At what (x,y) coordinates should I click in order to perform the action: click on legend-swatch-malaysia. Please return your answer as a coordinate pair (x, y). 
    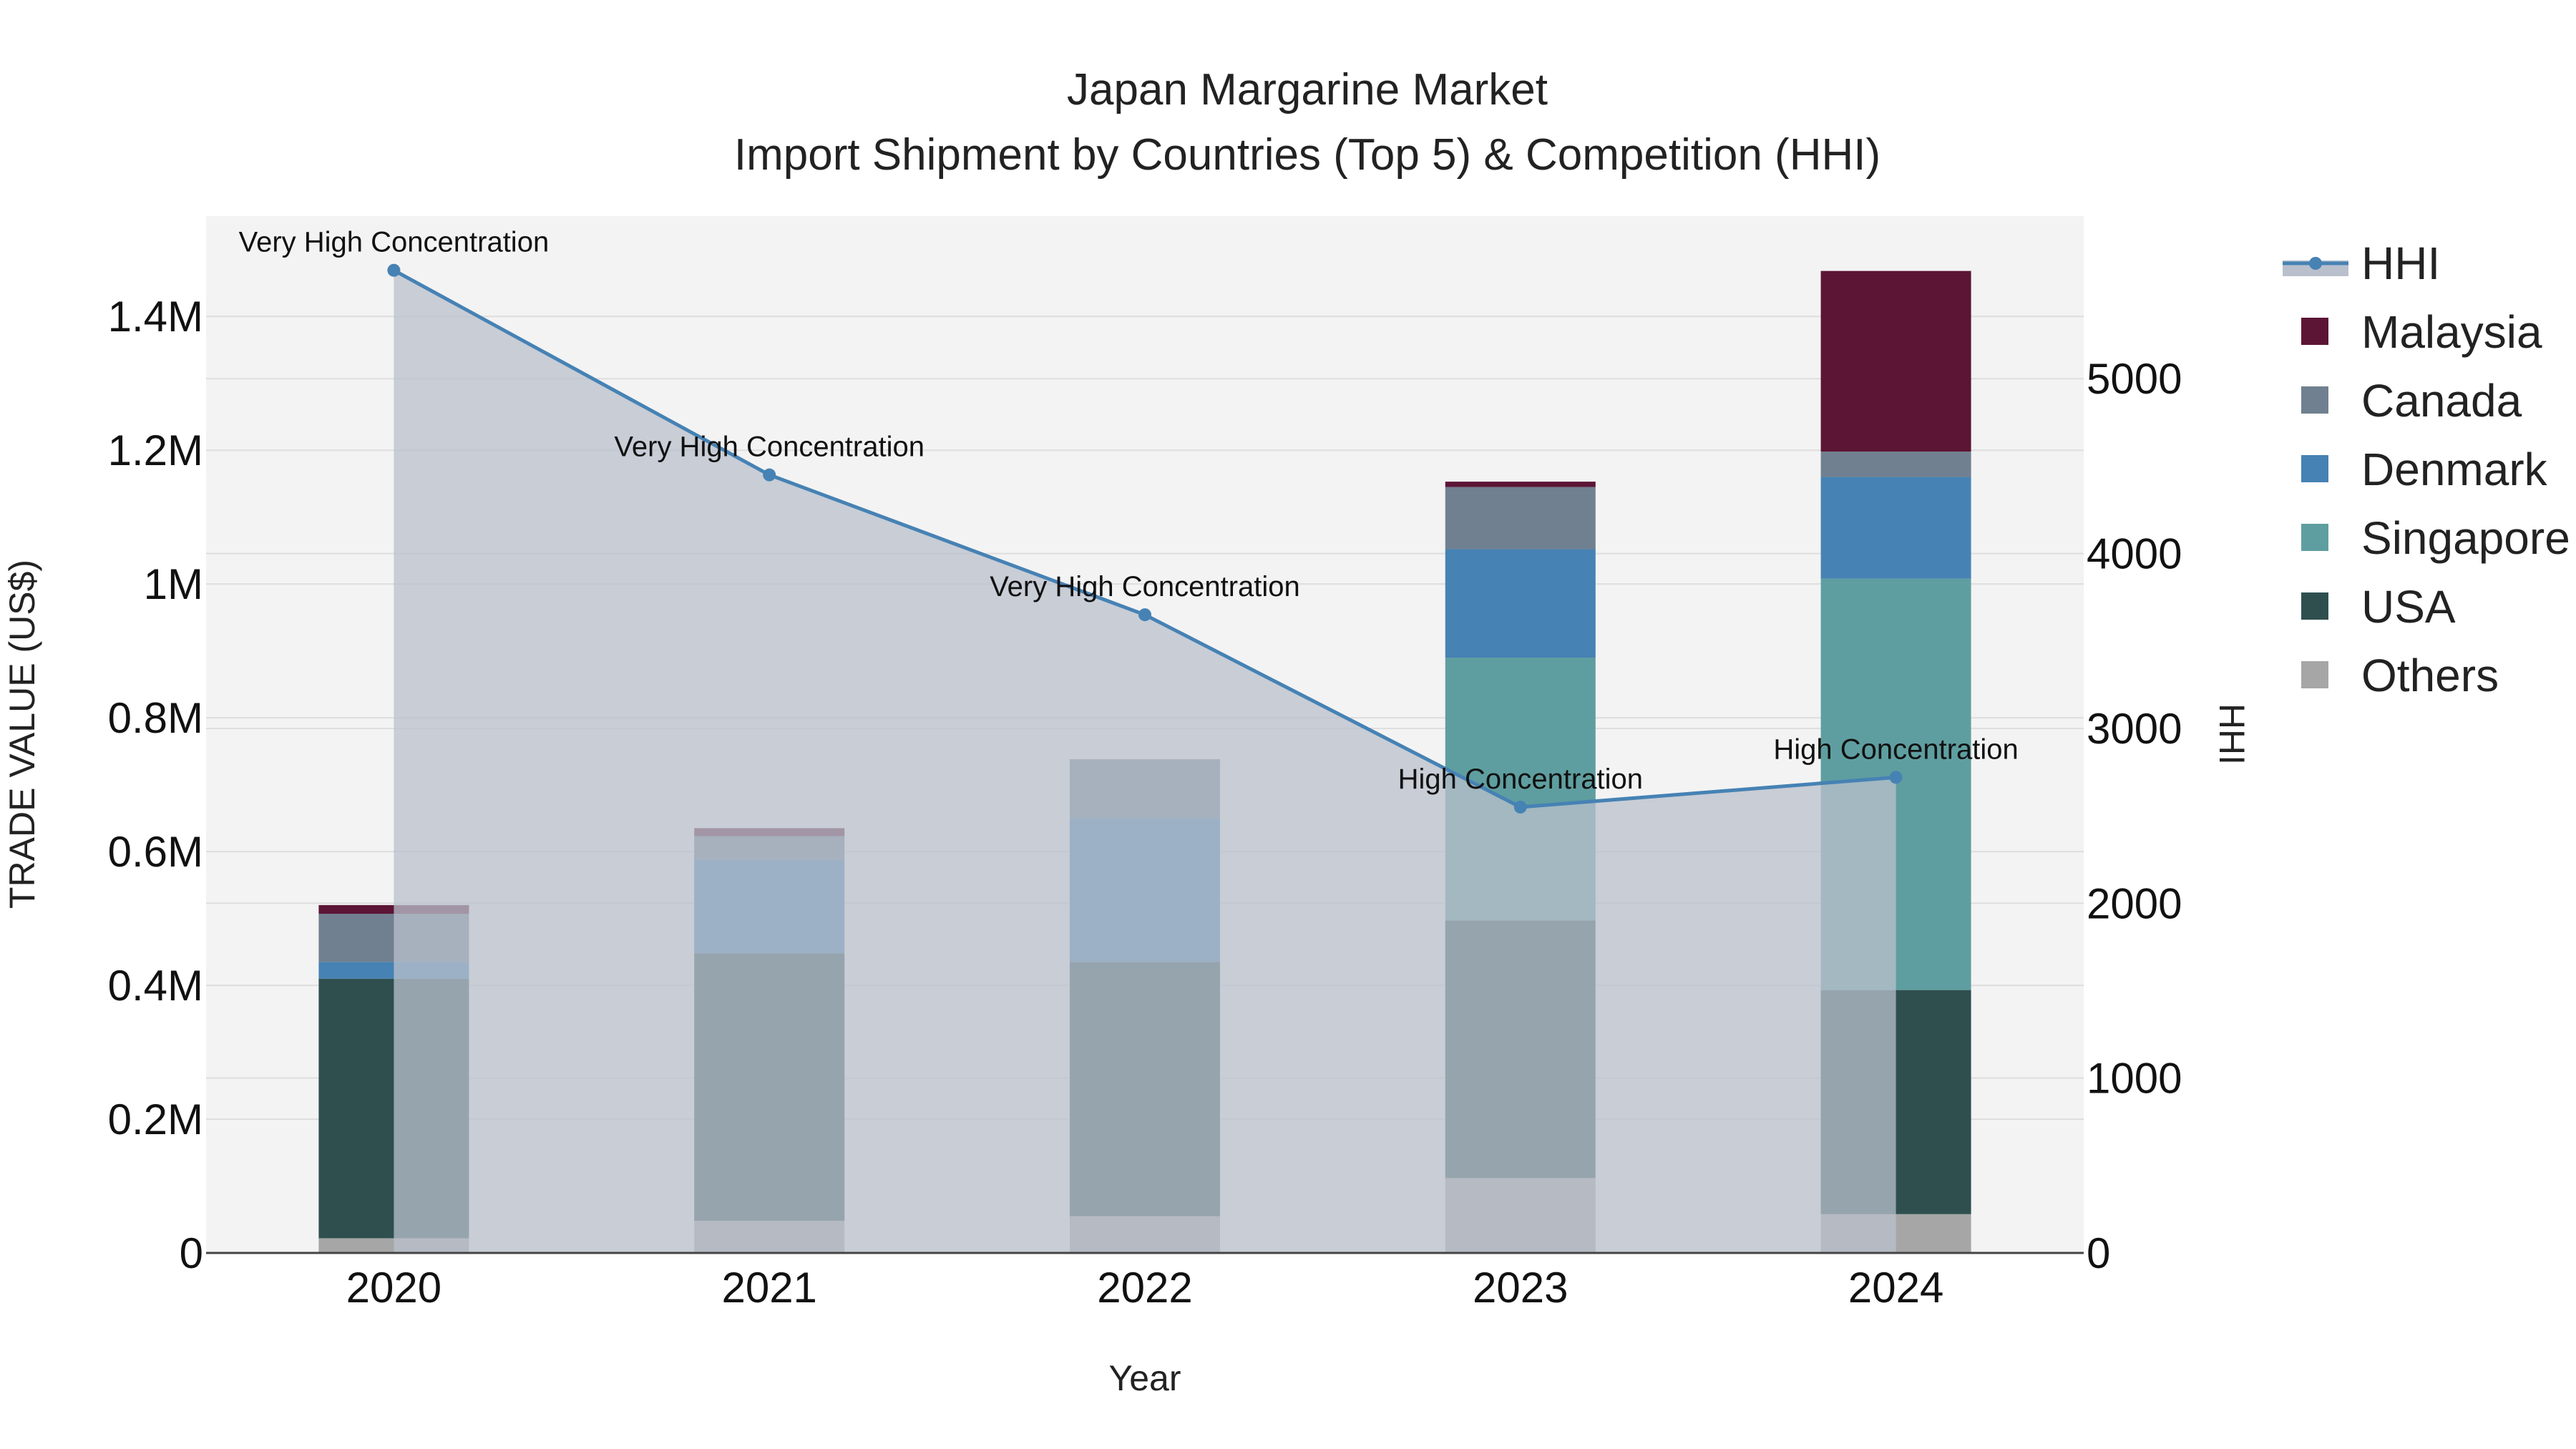
    Looking at the image, I should click on (2314, 331).